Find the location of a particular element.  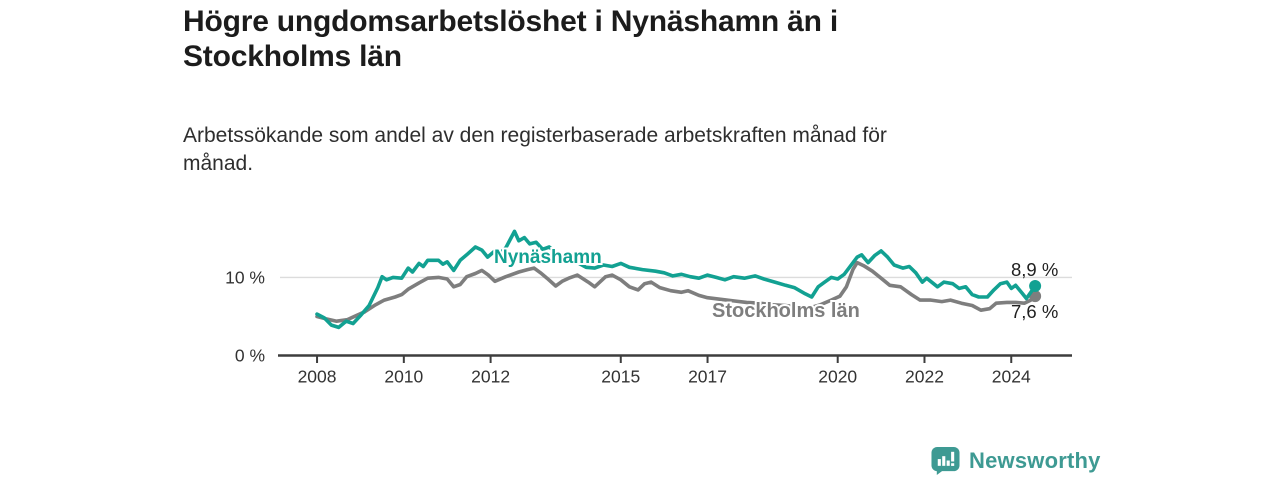

y-axis-tick-label: 10 % is located at coordinates (245, 277).